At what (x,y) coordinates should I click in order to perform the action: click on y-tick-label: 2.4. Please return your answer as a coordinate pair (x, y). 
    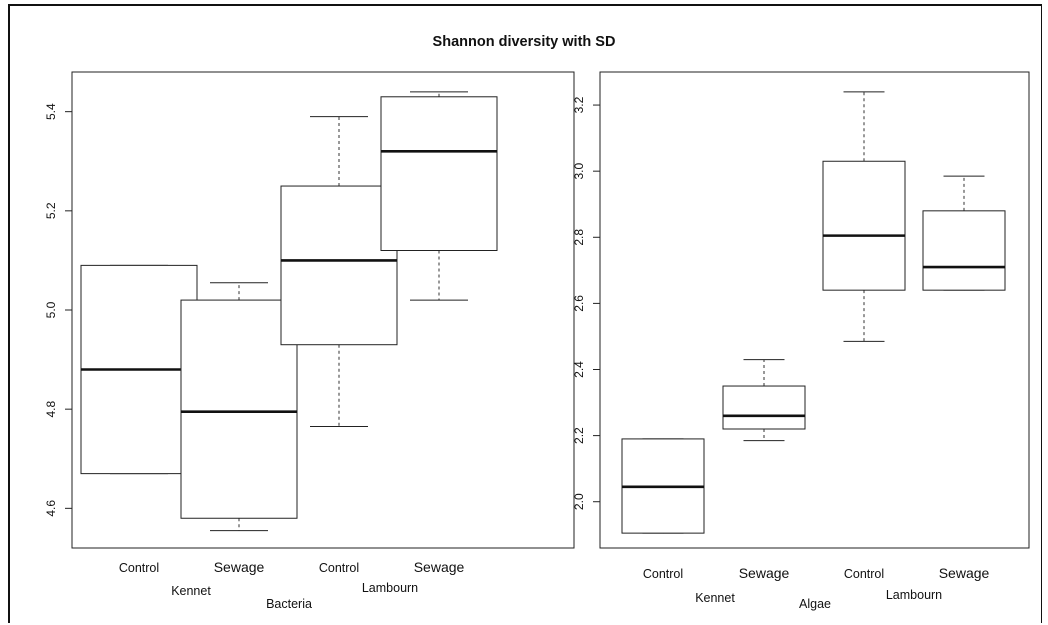
    Looking at the image, I should click on (579, 369).